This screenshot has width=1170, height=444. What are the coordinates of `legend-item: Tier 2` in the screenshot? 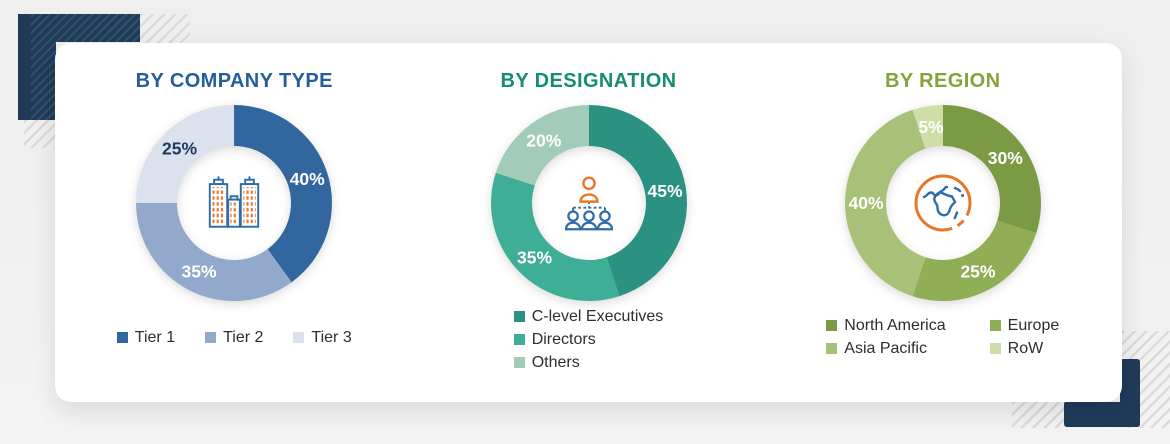 It's located at (234, 337).